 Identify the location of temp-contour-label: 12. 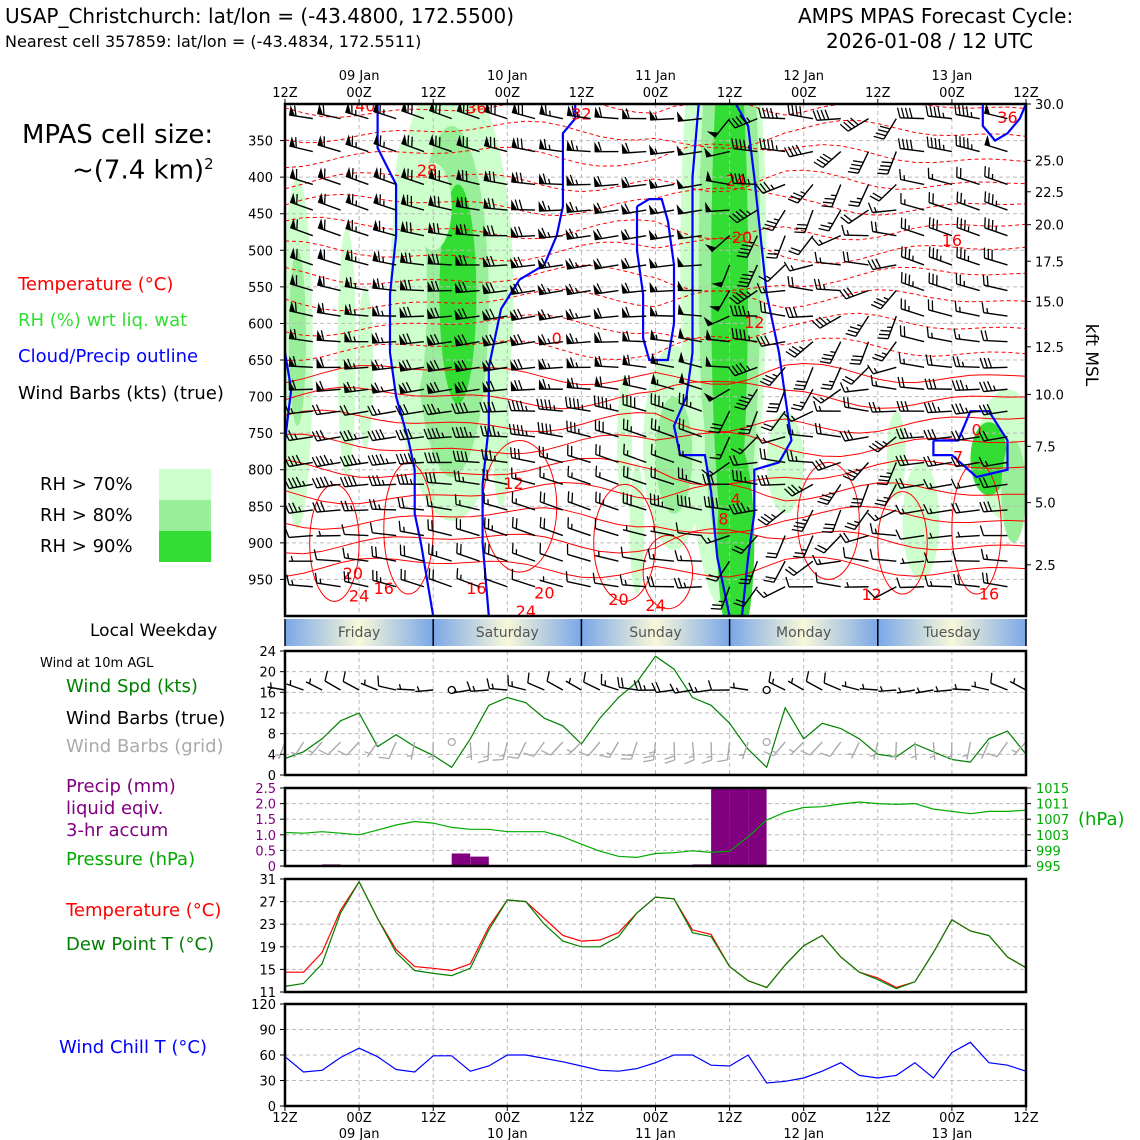
(513, 483).